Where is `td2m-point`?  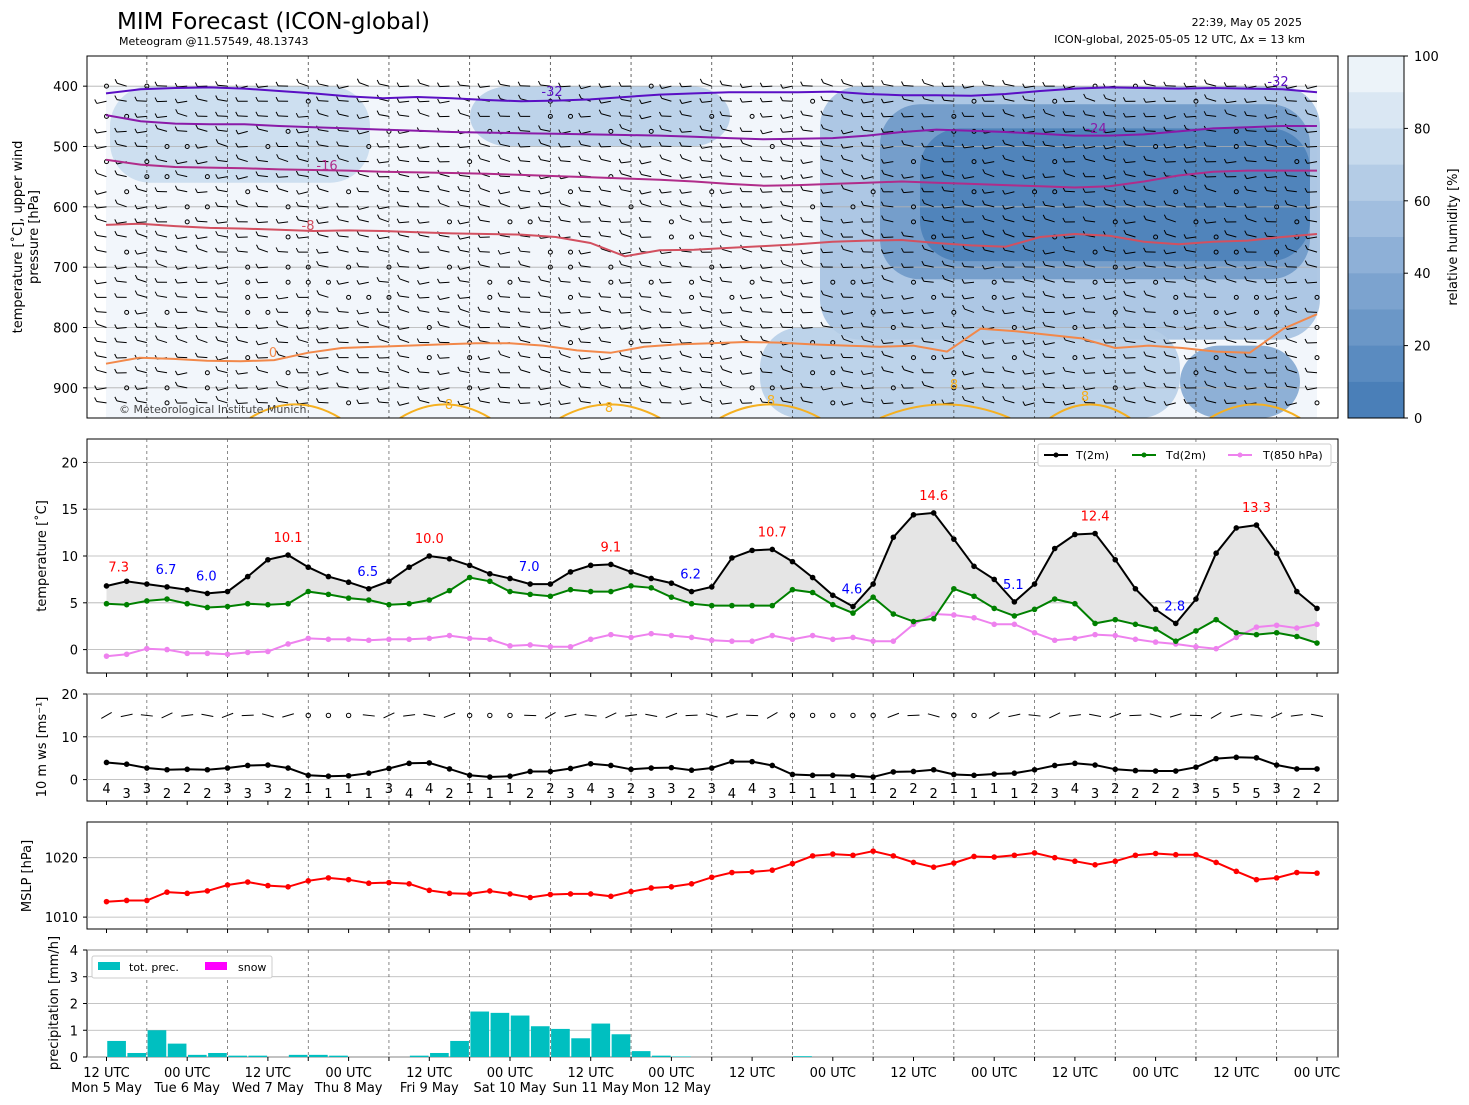 td2m-point is located at coordinates (1297, 636).